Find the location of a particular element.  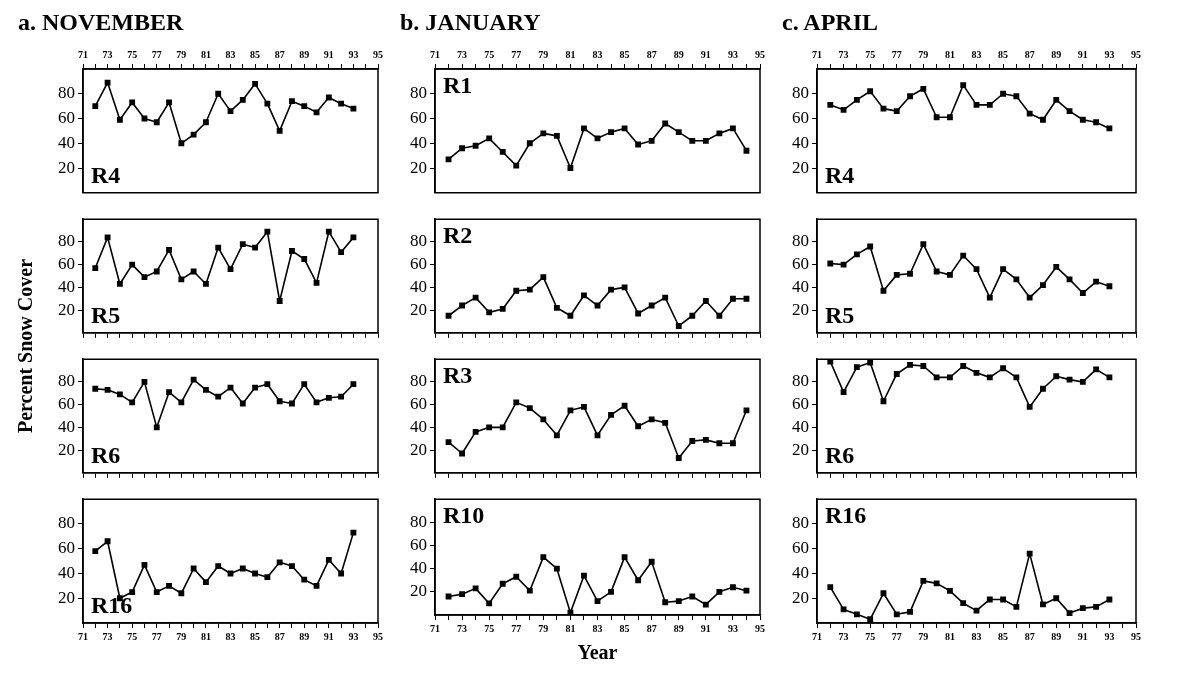

x-tick-label: 75 is located at coordinates (870, 636).